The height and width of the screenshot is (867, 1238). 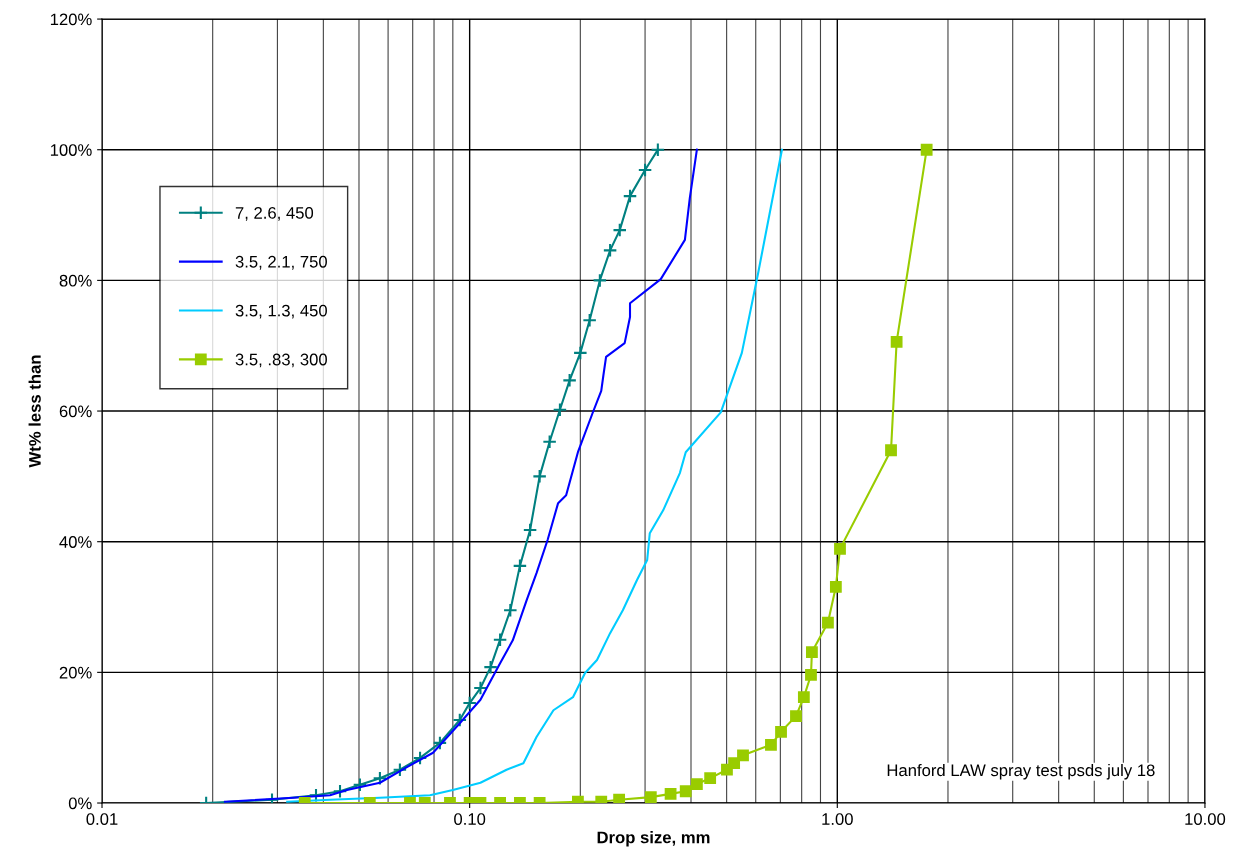 I want to click on y-tick-label: 100%, so click(x=71, y=150).